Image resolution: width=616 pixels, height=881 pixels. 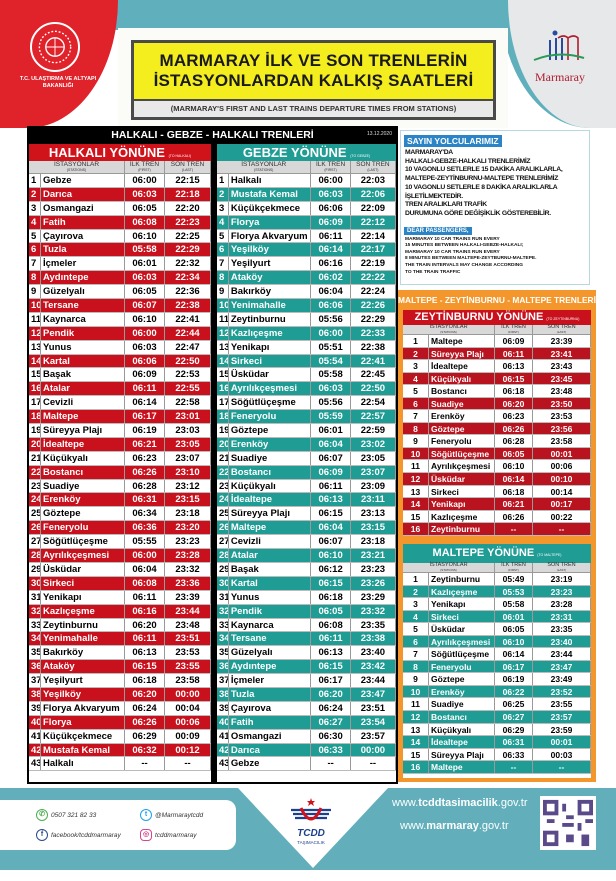 What do you see at coordinates (568, 823) in the screenshot?
I see `qr-code` at bounding box center [568, 823].